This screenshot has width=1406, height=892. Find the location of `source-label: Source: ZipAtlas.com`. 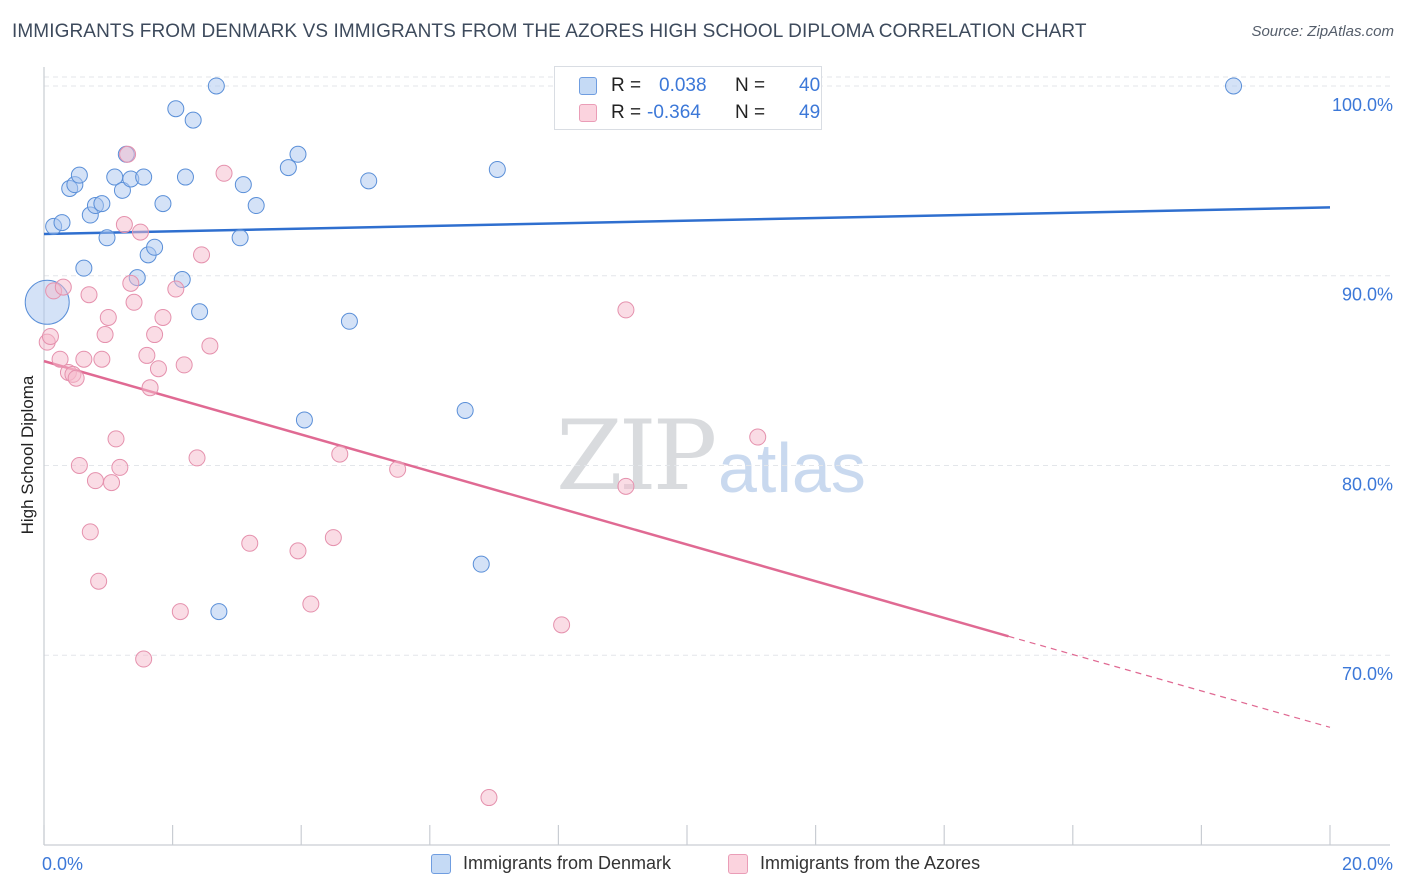

source-label: Source: ZipAtlas.com is located at coordinates (1322, 31).